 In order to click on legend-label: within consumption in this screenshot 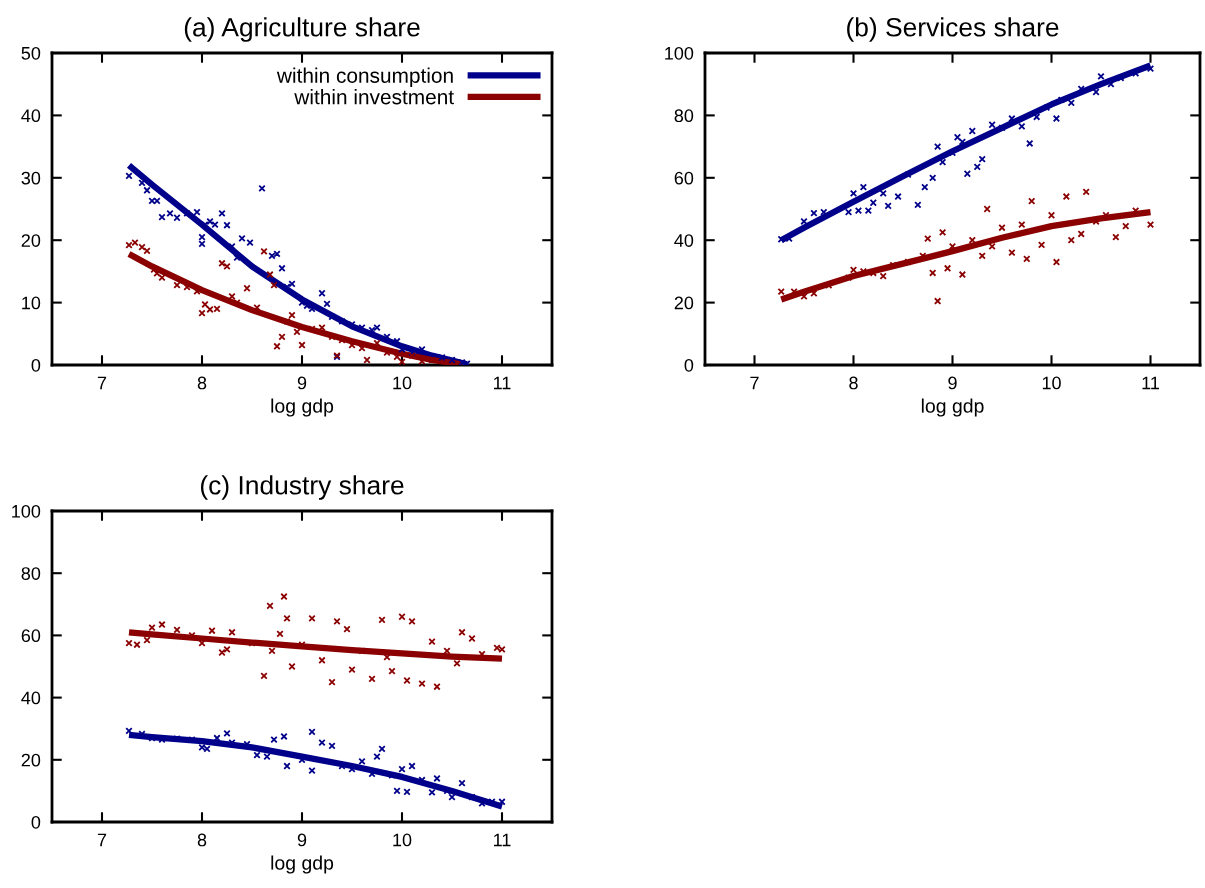, I will do `click(364, 77)`.